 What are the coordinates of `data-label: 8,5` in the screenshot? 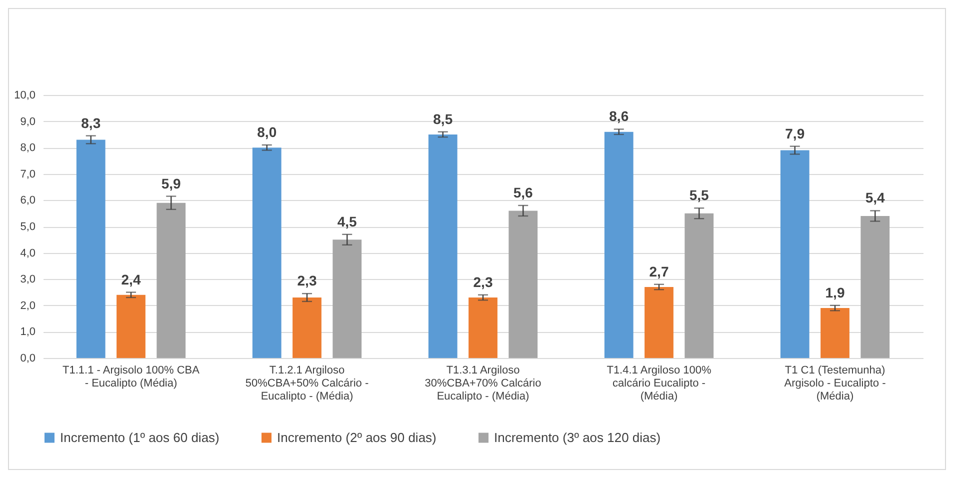 It's located at (443, 118).